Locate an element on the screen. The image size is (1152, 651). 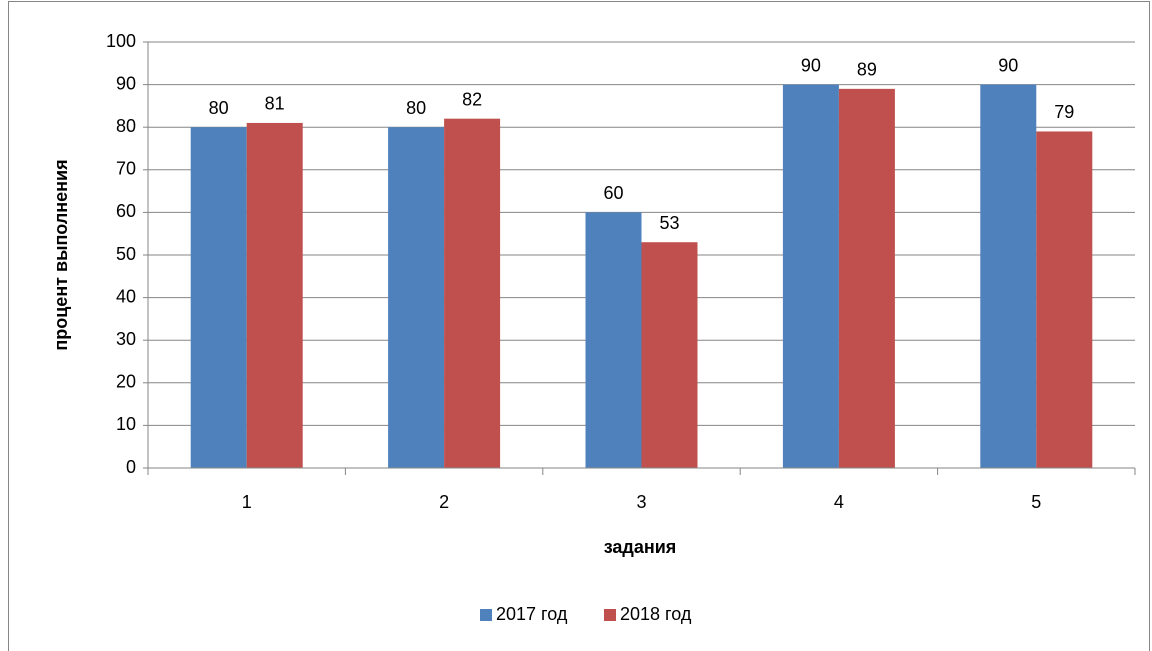
data-label: 60 is located at coordinates (613, 193).